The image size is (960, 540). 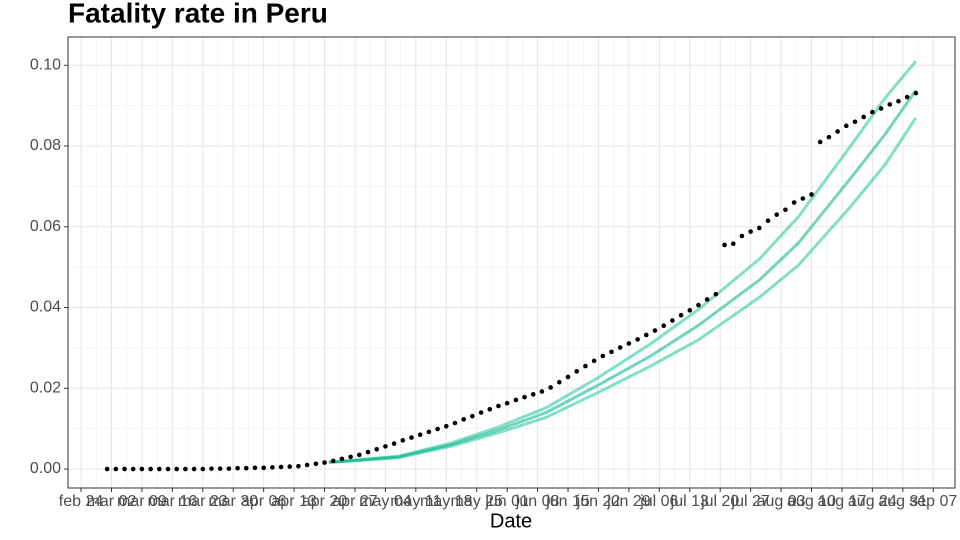 What do you see at coordinates (446, 501) in the screenshot?
I see `x-tick-label: may 18` at bounding box center [446, 501].